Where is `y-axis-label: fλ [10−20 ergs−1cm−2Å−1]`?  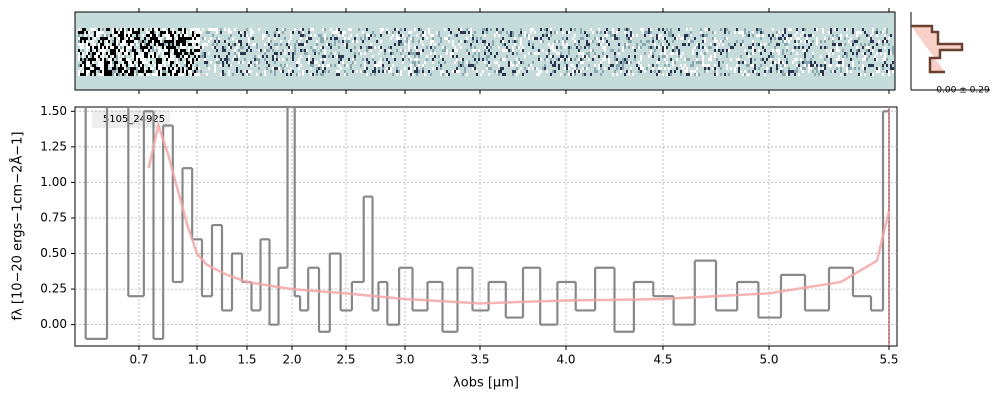
y-axis-label: fλ [10−20 ergs−1cm−2Å−1] is located at coordinates (18, 226).